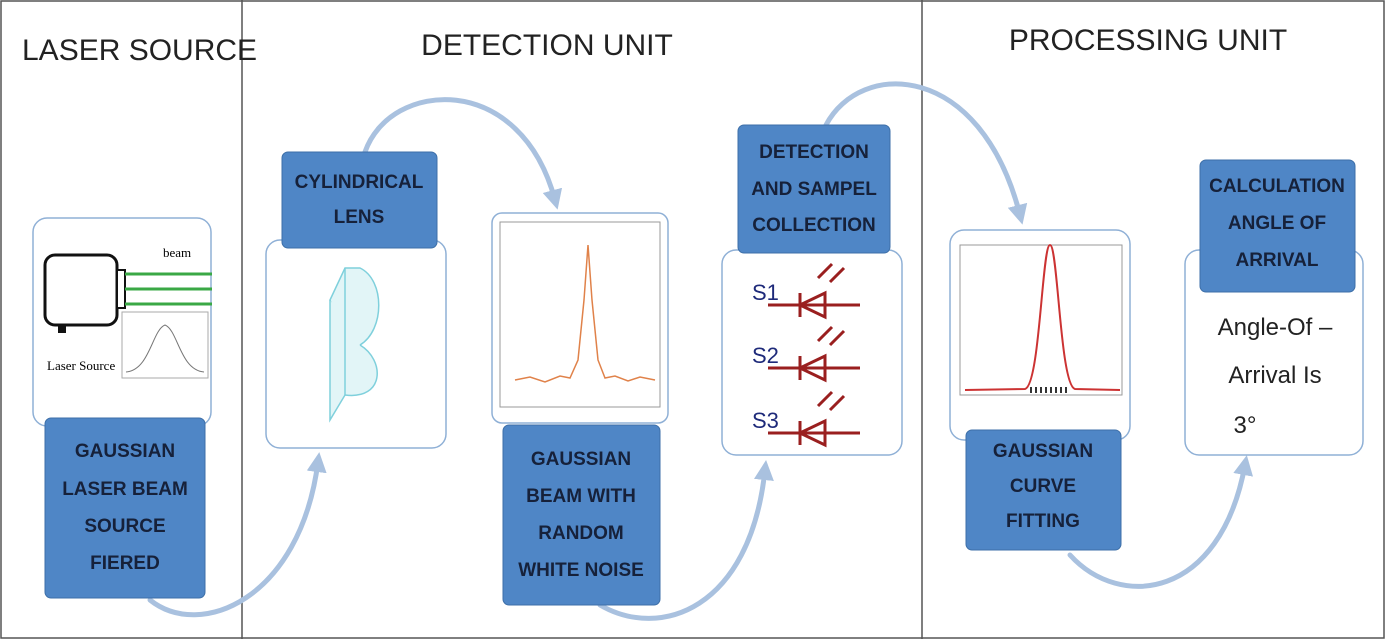 This screenshot has height=639, width=1385. What do you see at coordinates (127, 316) in the screenshot?
I see `laser-figure` at bounding box center [127, 316].